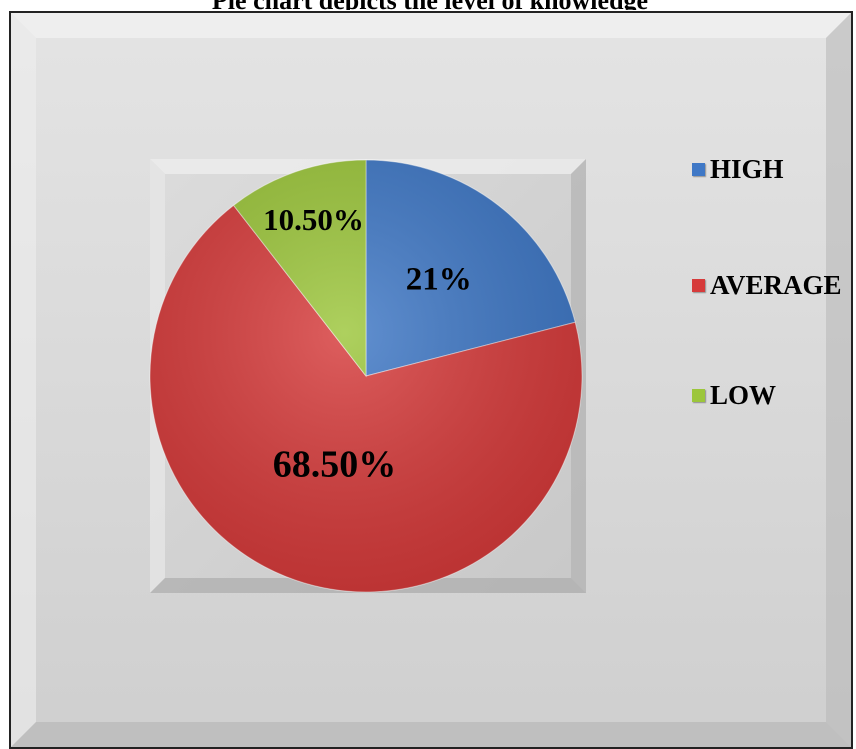  Describe the element at coordinates (838, 380) in the screenshot. I see `frame-bevel-right` at that location.